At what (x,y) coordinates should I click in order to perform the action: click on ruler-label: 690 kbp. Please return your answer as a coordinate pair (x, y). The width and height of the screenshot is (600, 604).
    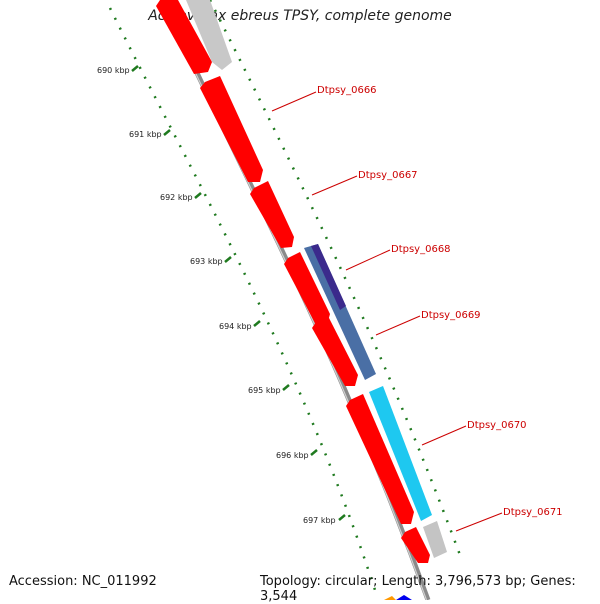
    Looking at the image, I should click on (113, 70).